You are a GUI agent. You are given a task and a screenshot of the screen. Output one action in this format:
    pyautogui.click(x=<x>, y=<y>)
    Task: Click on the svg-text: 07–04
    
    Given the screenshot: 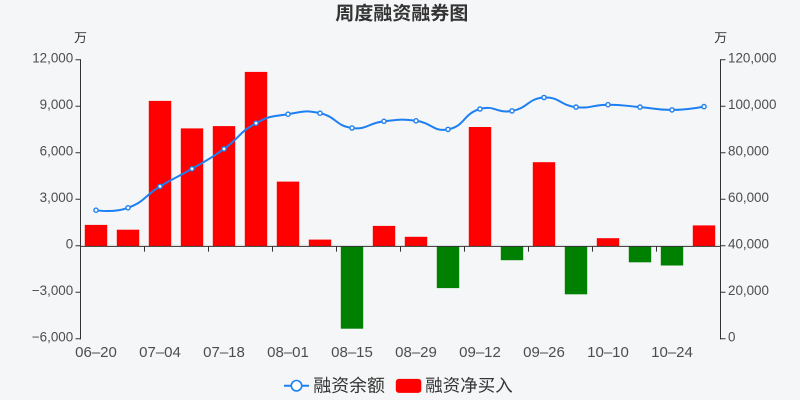 What is the action you would take?
    pyautogui.click(x=160, y=352)
    